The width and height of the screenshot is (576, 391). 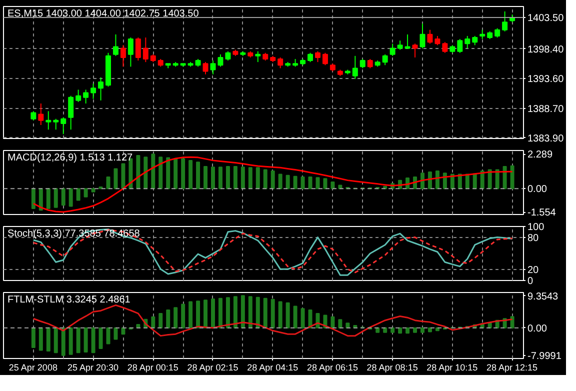 I want to click on x-tick-label: 28 Apr 00:15, so click(x=152, y=367).